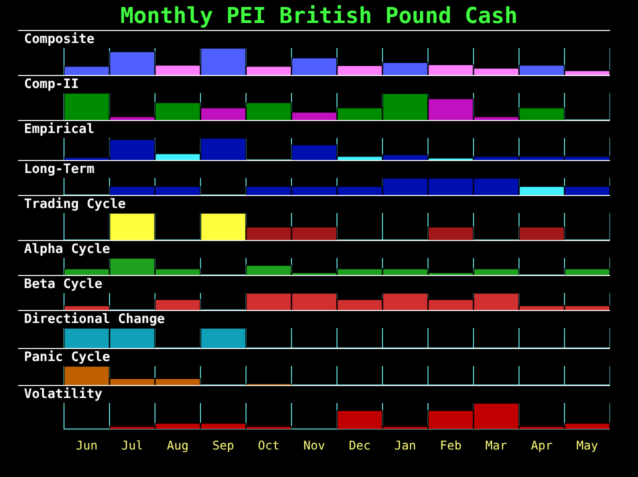 This screenshot has height=477, width=638. Describe the element at coordinates (67, 357) in the screenshot. I see `chart-subtitle: Panic Cycle` at that location.